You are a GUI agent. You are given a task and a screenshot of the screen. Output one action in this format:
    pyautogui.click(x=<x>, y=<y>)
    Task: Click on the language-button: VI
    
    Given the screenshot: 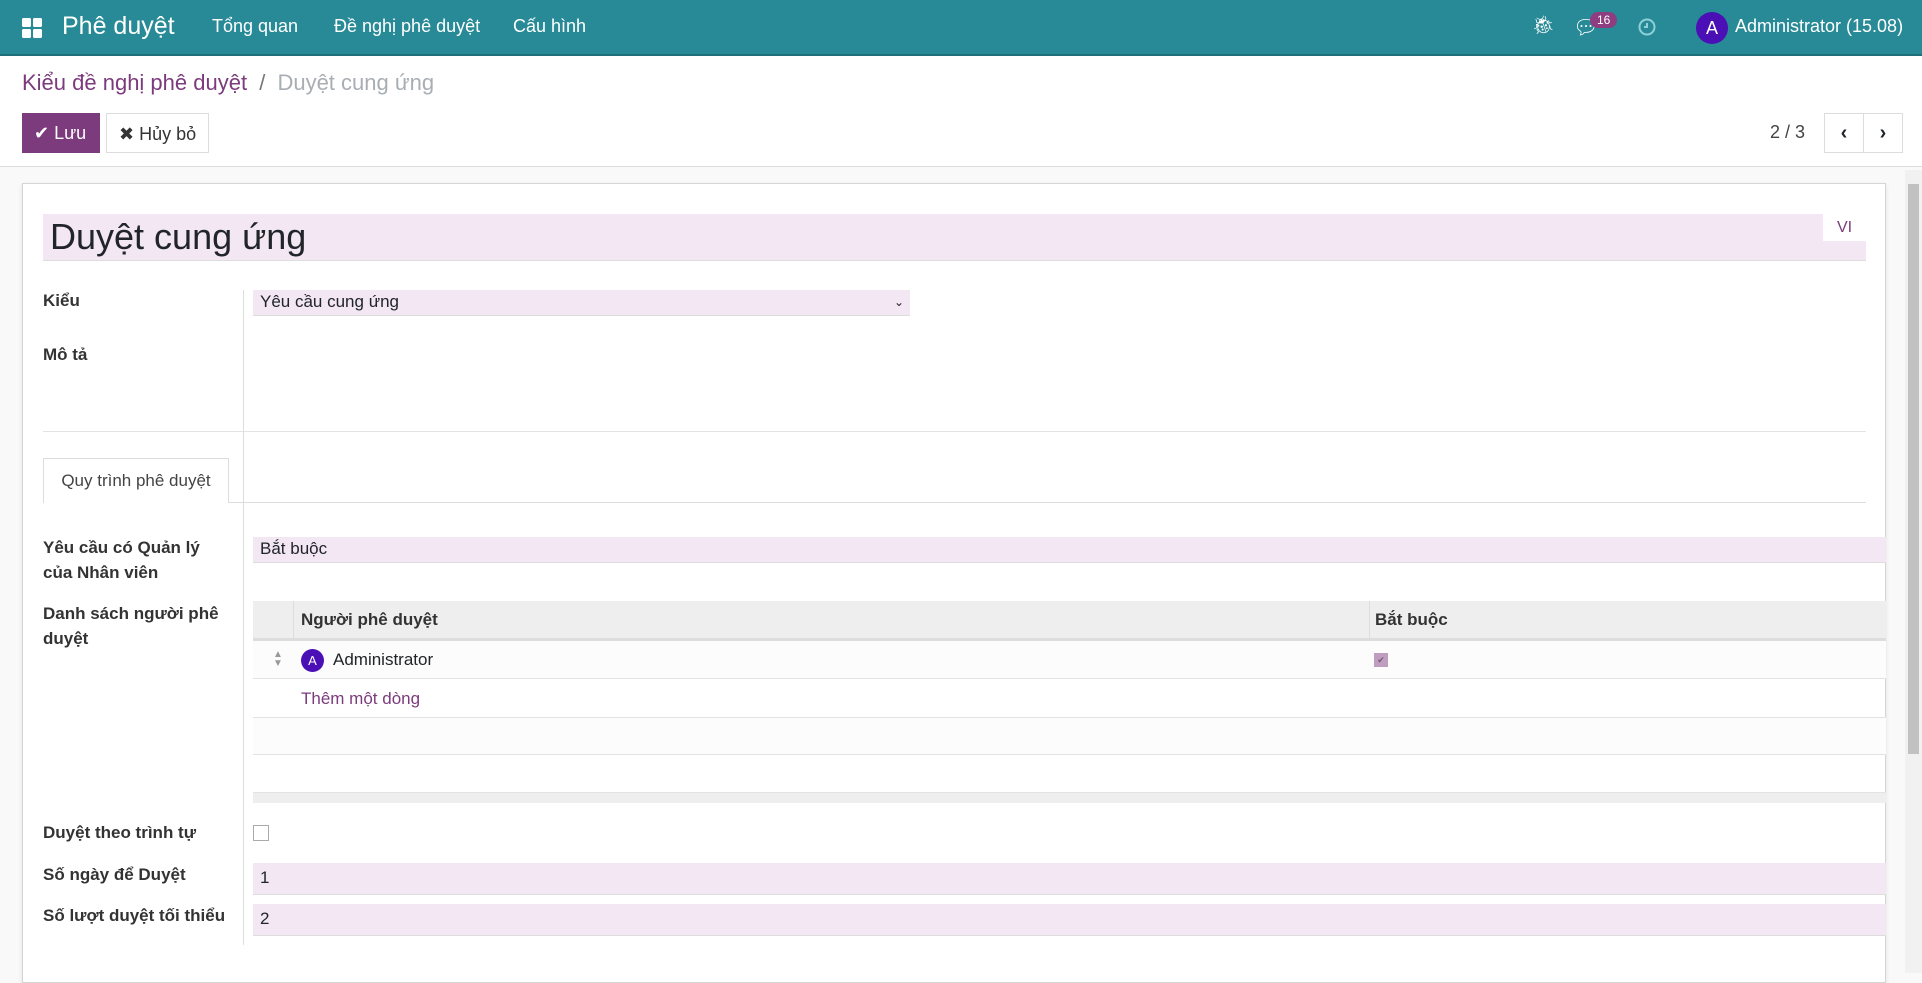 What is the action you would take?
    pyautogui.click(x=1844, y=227)
    